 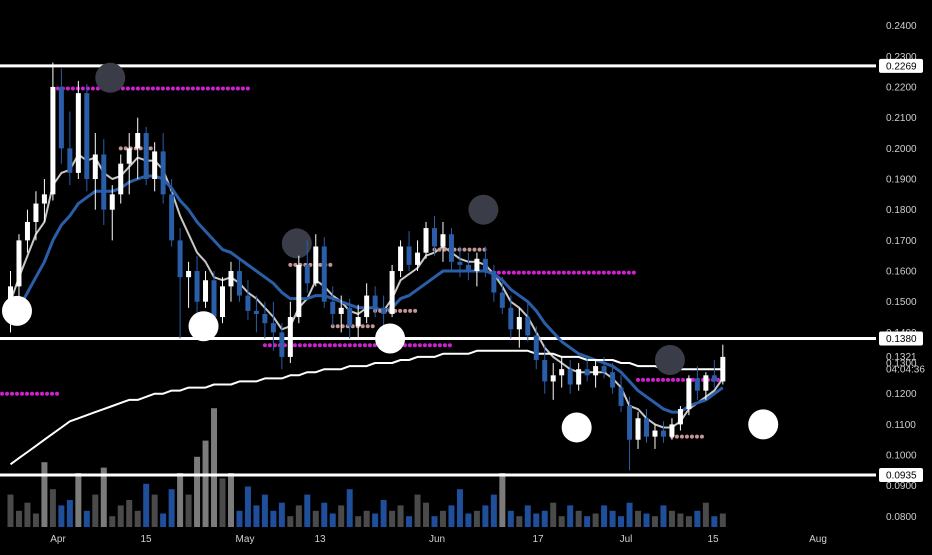 What do you see at coordinates (818, 539) in the screenshot?
I see `x-tick-label: Aug` at bounding box center [818, 539].